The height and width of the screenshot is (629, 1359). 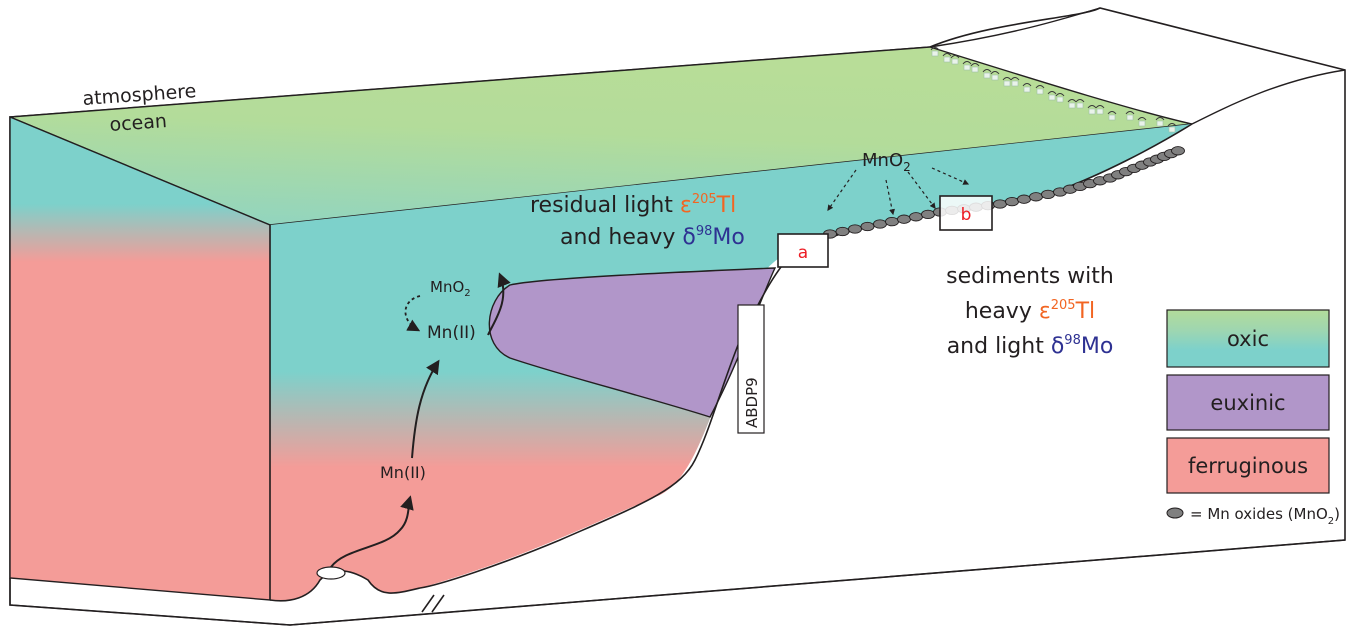 What do you see at coordinates (632, 342) in the screenshot?
I see `euxinic-zone` at bounding box center [632, 342].